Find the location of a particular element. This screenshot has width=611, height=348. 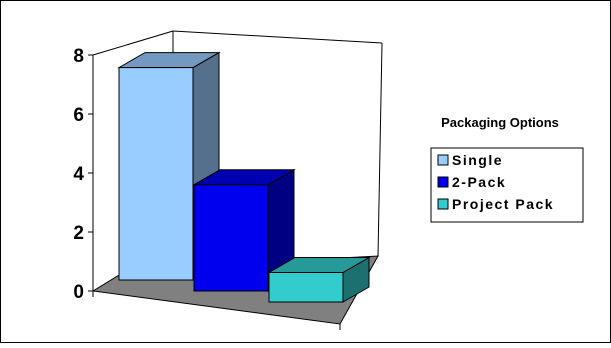

y-tick-label: 4 is located at coordinates (78, 174).